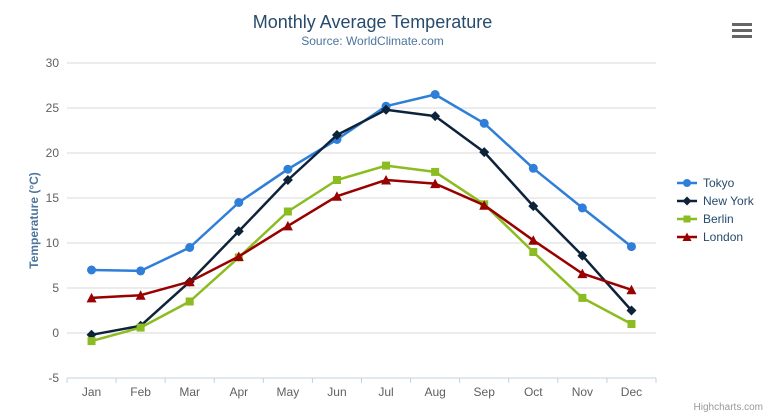  What do you see at coordinates (336, 196) in the screenshot?
I see `data-point-london-jun` at bounding box center [336, 196].